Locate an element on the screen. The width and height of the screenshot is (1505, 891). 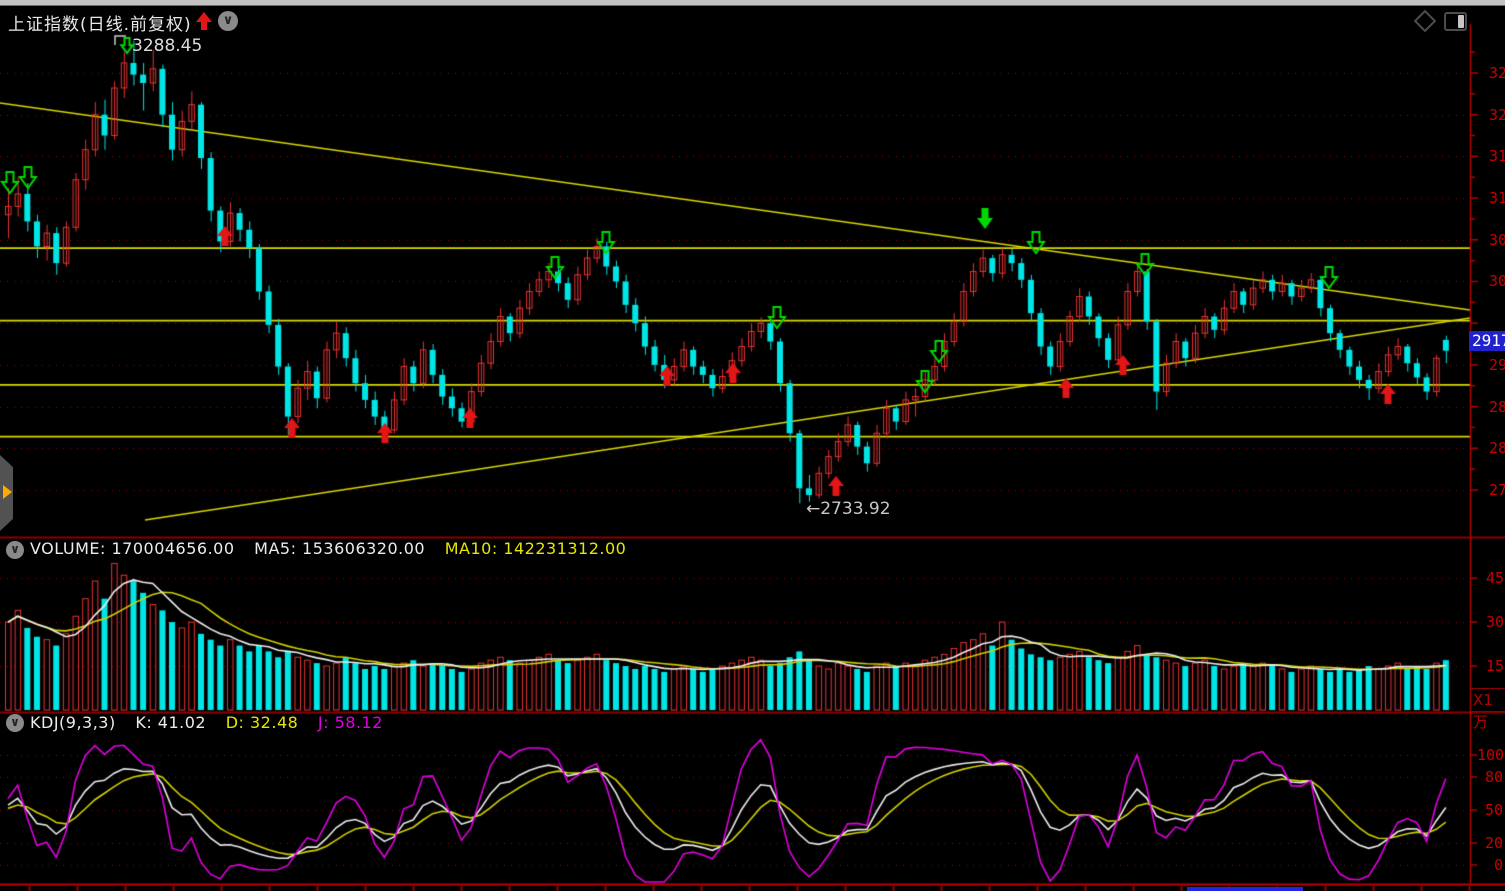
axis-label: 2800 is located at coordinates (1497, 448).